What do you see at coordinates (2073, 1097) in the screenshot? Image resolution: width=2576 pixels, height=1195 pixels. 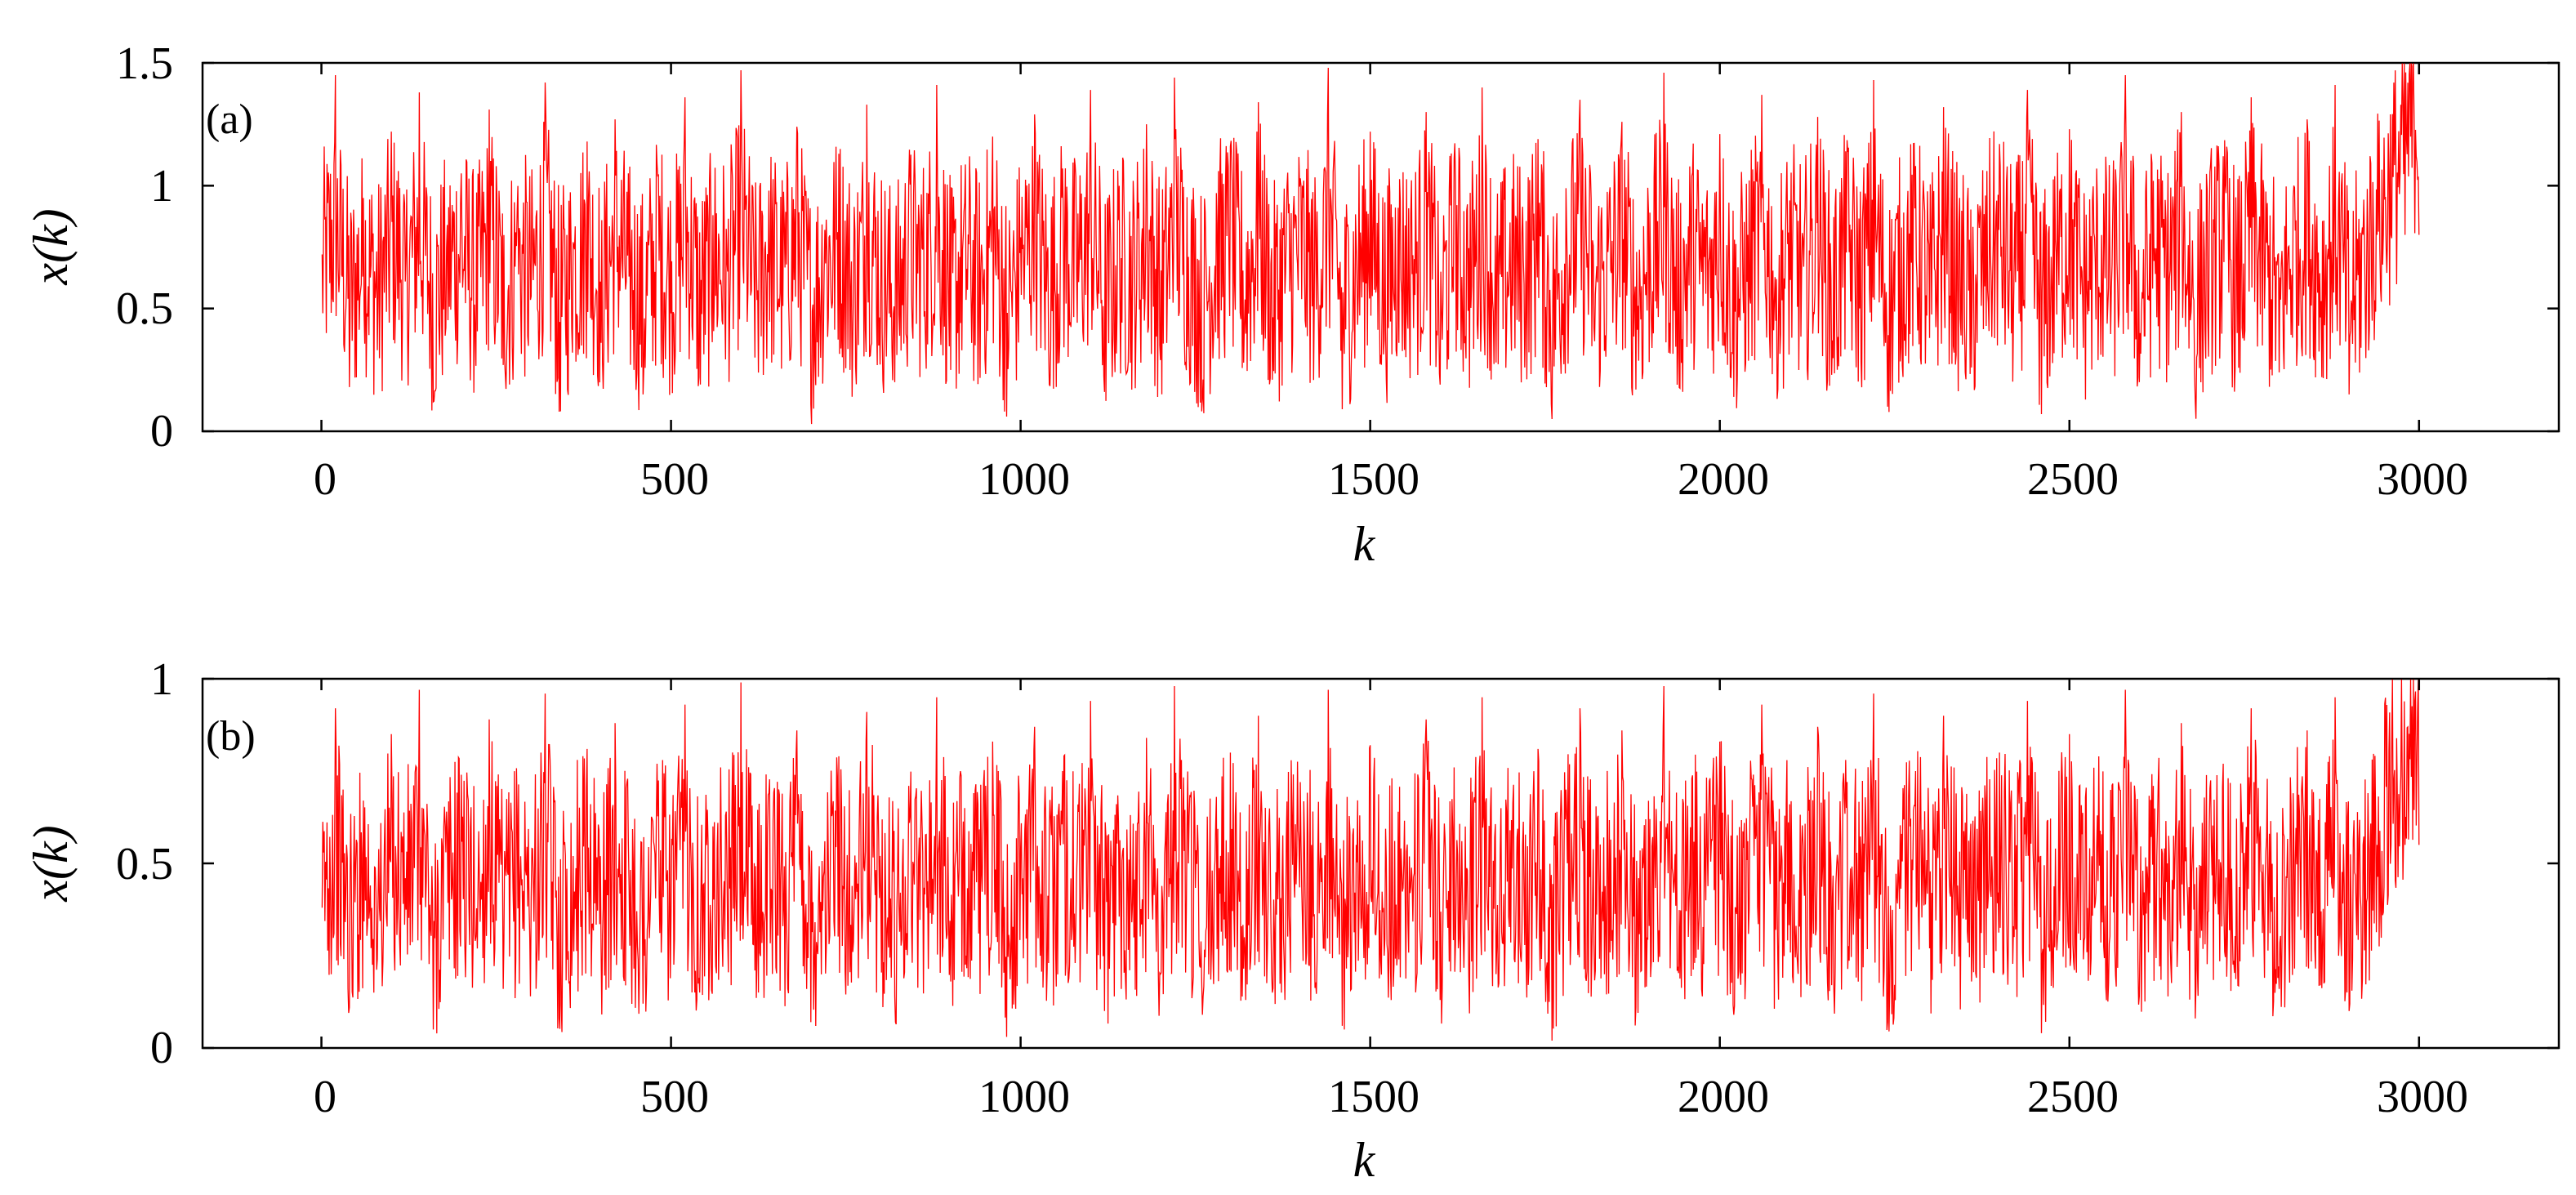 I see `panel-b-xtick-label: 2500` at bounding box center [2073, 1097].